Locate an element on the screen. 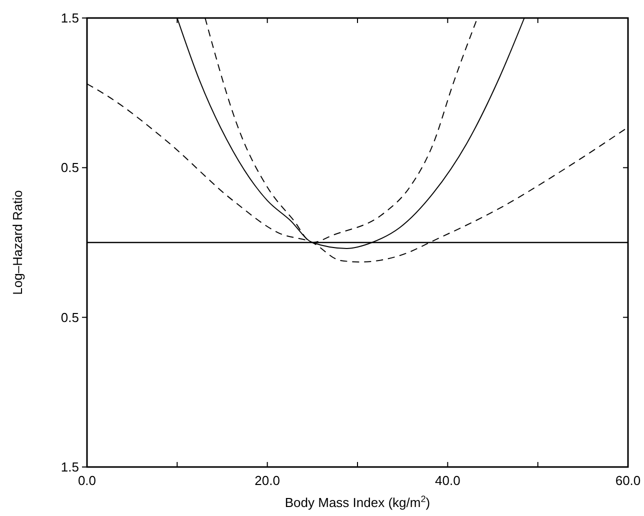 The image size is (644, 516). x-tick-label: 0.0 is located at coordinates (87, 480).